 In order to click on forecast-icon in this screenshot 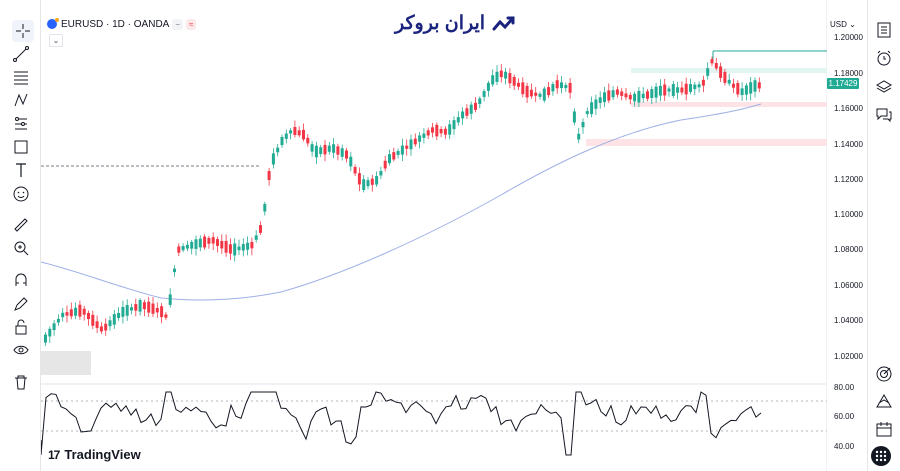, I will do `click(21, 124)`.